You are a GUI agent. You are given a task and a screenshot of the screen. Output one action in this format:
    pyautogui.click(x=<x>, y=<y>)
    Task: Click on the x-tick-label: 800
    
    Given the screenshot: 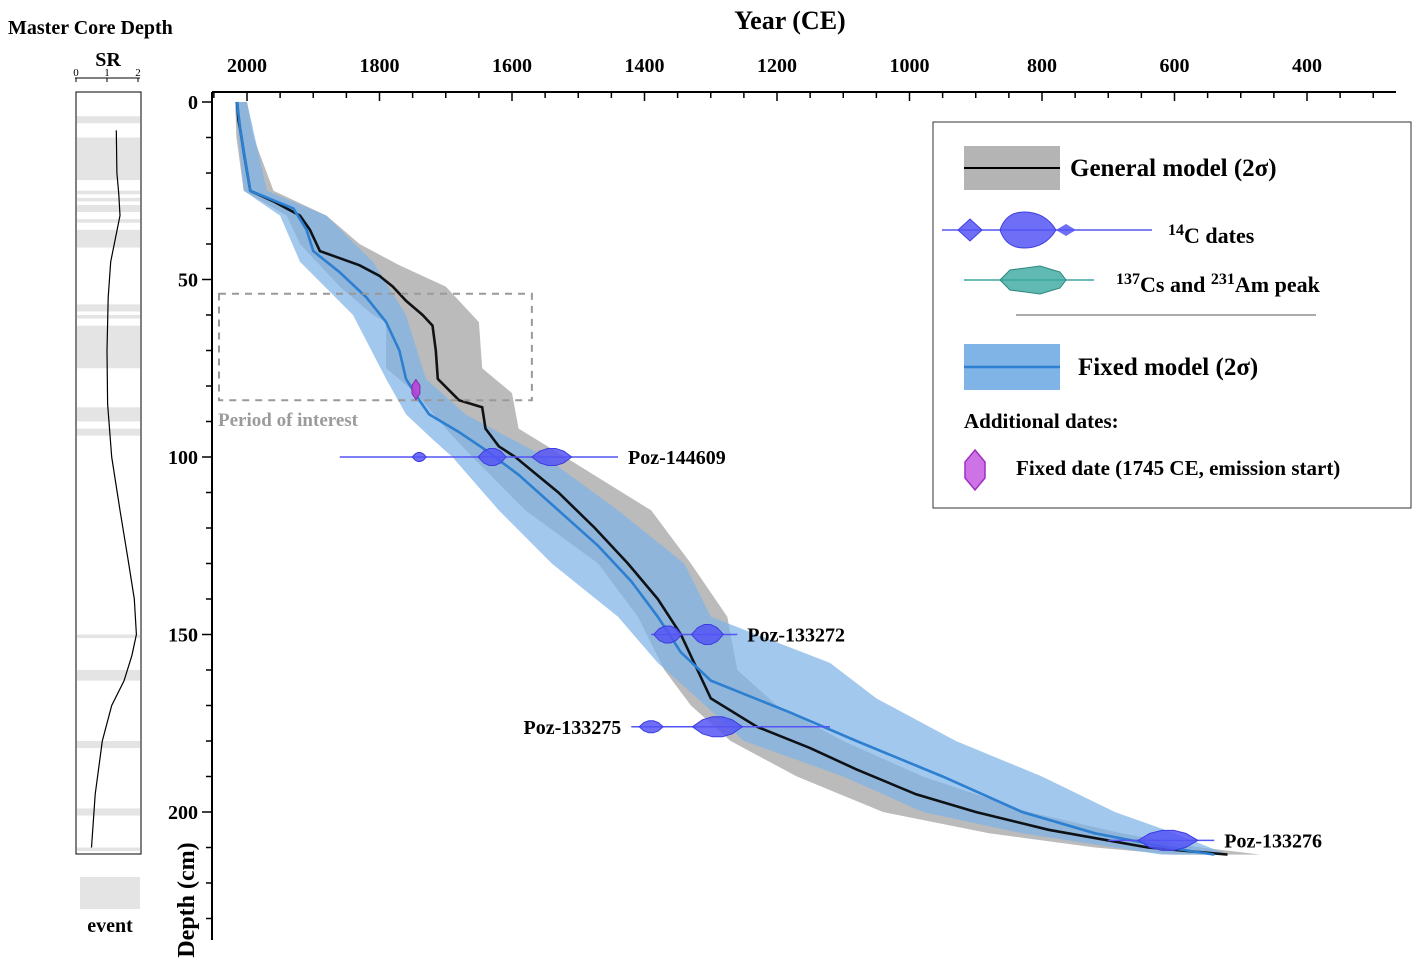 What is the action you would take?
    pyautogui.click(x=1042, y=66)
    